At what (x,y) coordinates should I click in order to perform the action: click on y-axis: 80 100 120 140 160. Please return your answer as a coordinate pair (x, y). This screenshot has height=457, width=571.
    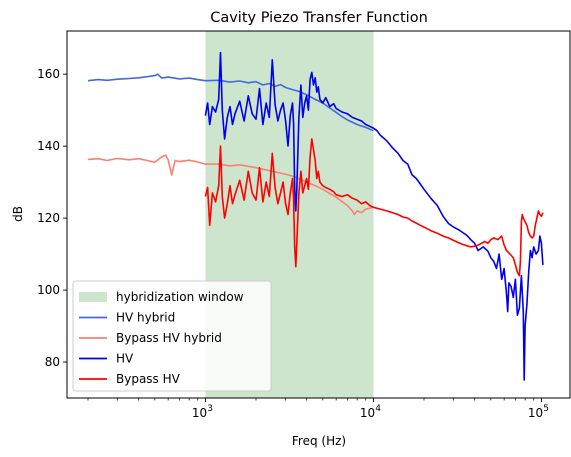
    Looking at the image, I should click on (52, 218).